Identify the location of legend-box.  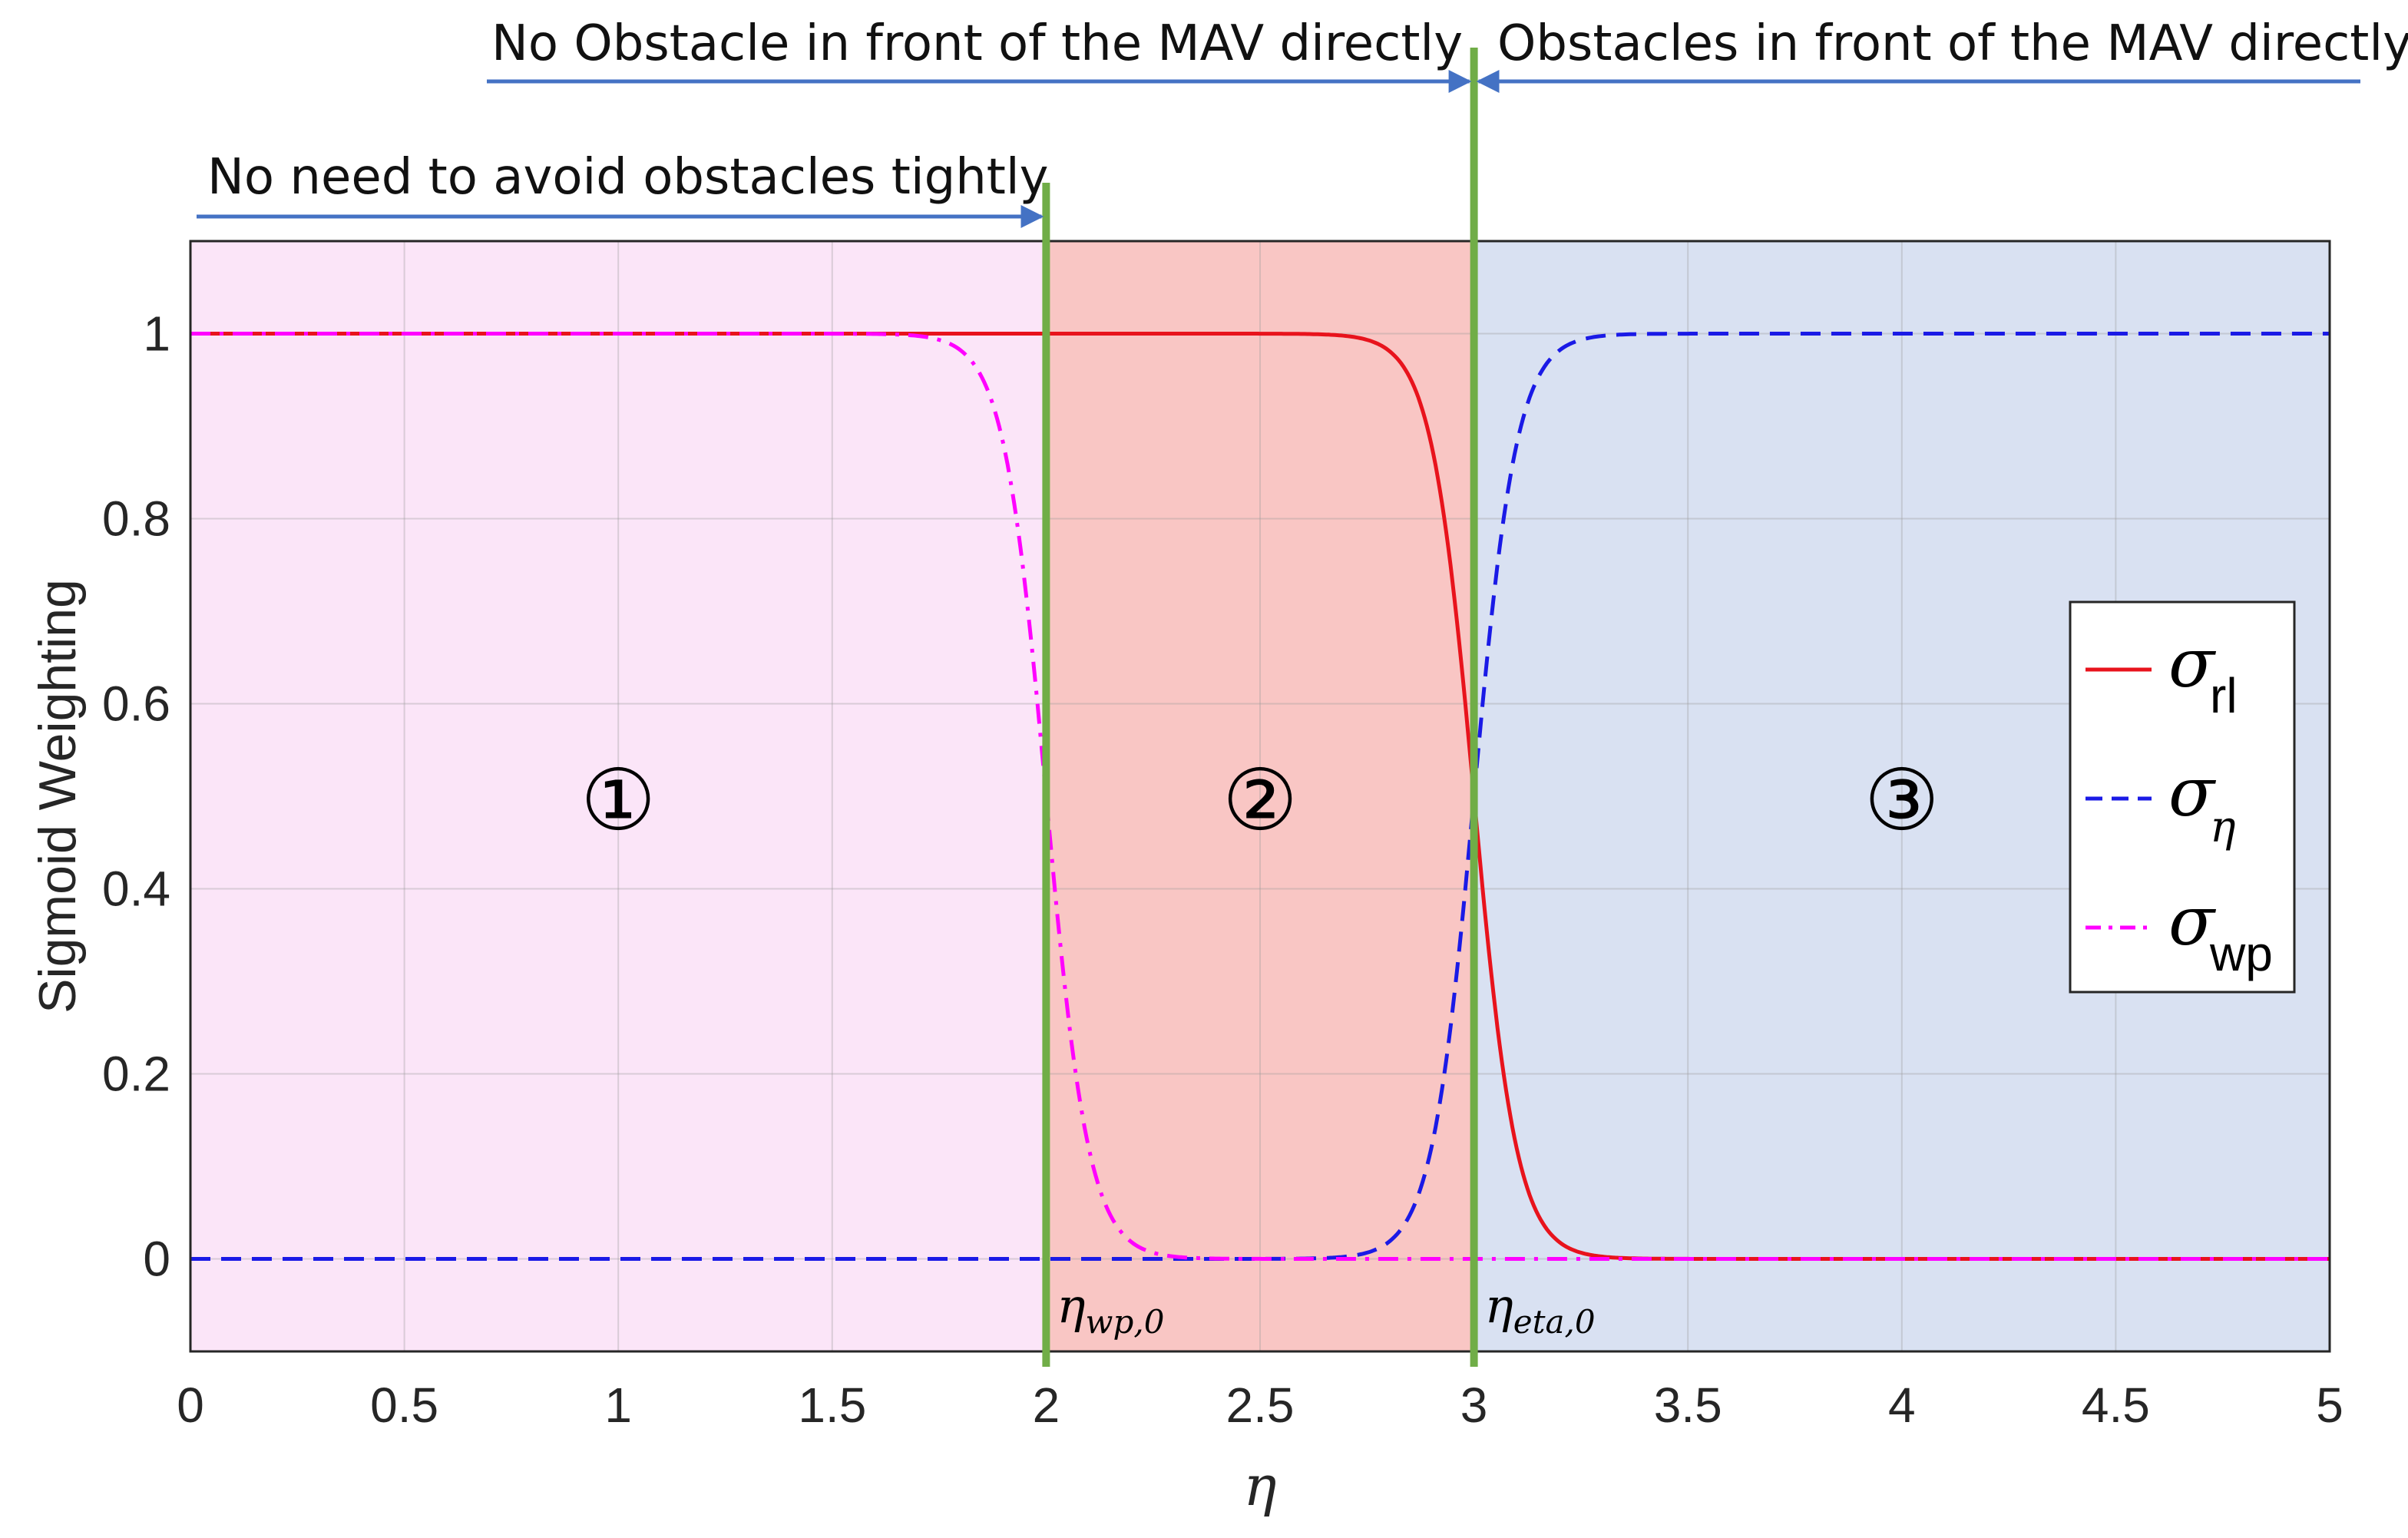
(2183, 797).